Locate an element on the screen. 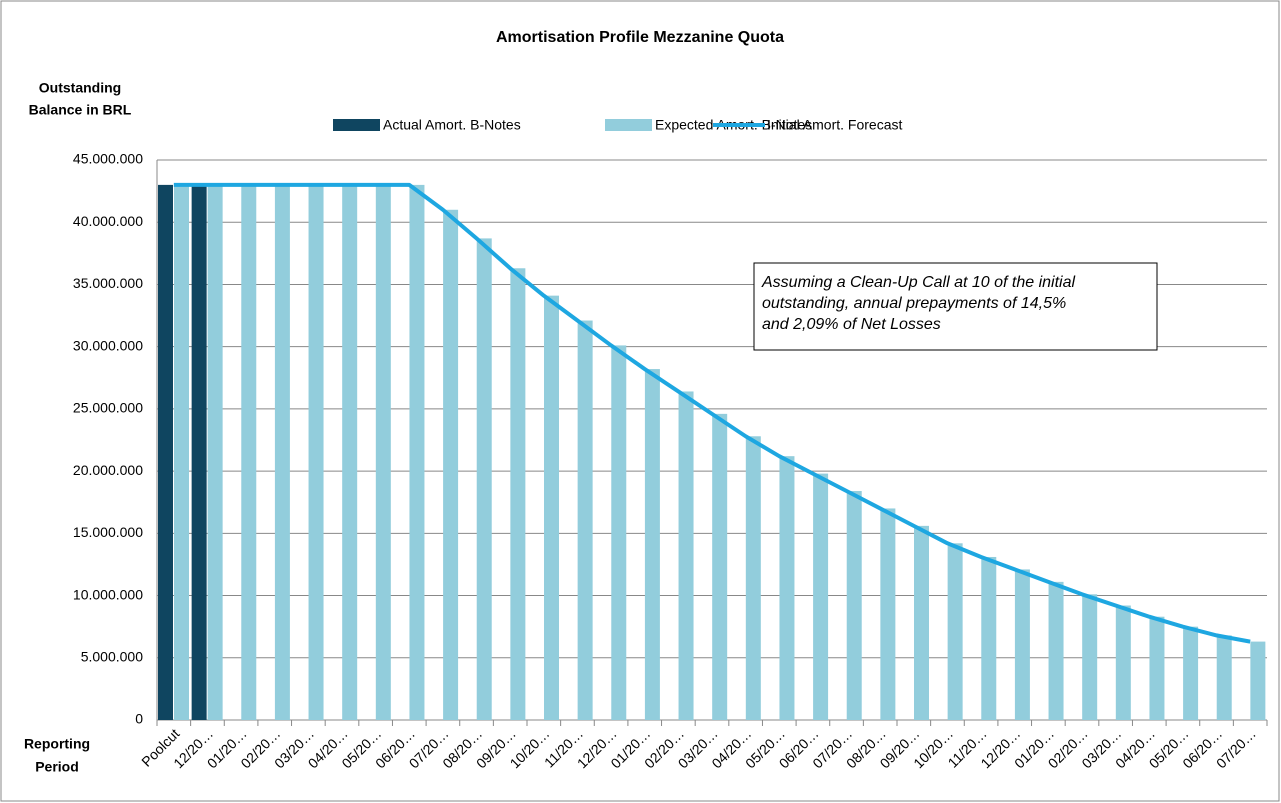  annotation-text: and 2,09% of Net Losses is located at coordinates (851, 324).